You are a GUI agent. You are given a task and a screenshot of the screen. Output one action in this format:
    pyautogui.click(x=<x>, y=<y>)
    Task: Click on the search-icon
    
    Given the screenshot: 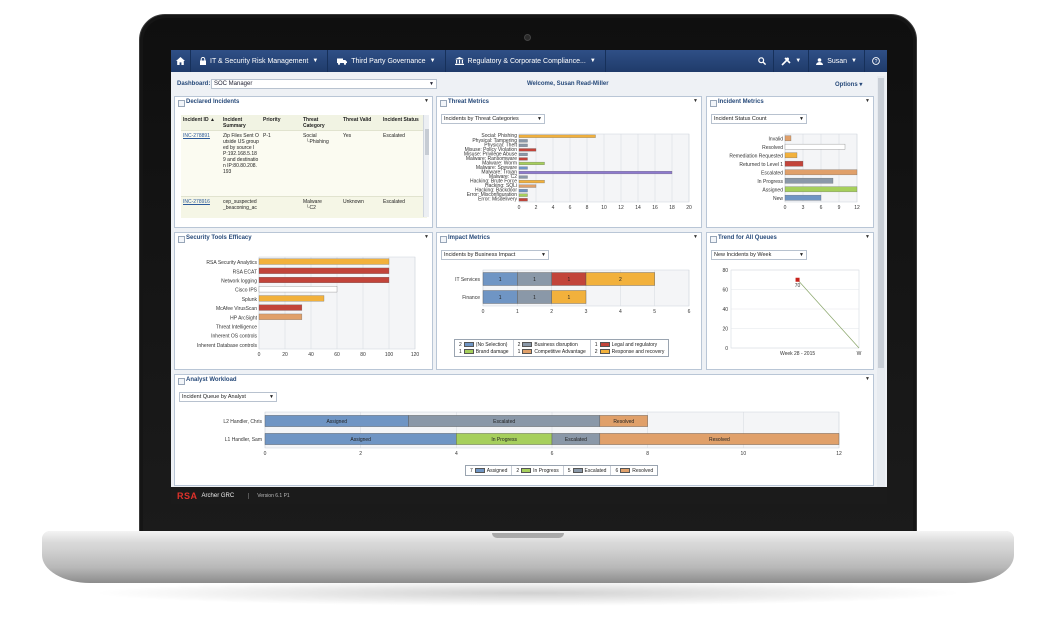 What is the action you would take?
    pyautogui.click(x=762, y=61)
    